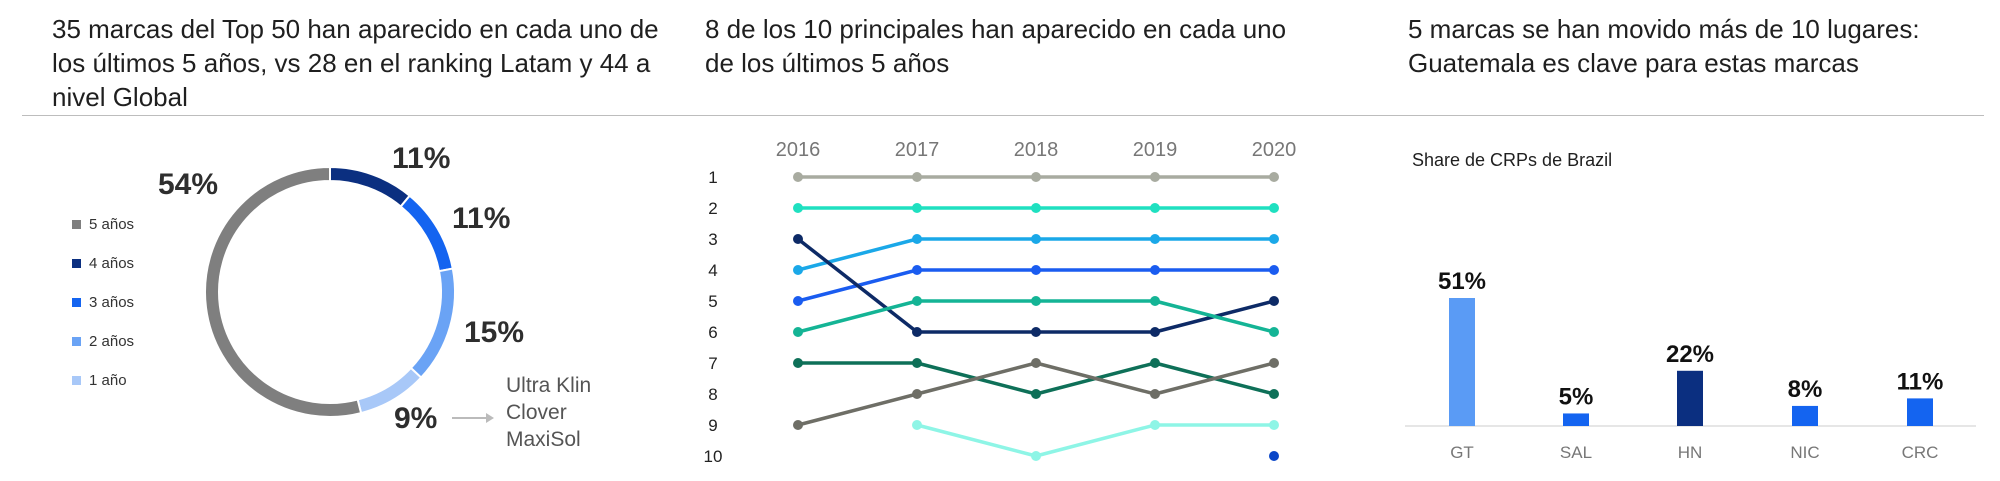  Describe the element at coordinates (712, 239) in the screenshot. I see `bump-rank-label: 3` at that location.